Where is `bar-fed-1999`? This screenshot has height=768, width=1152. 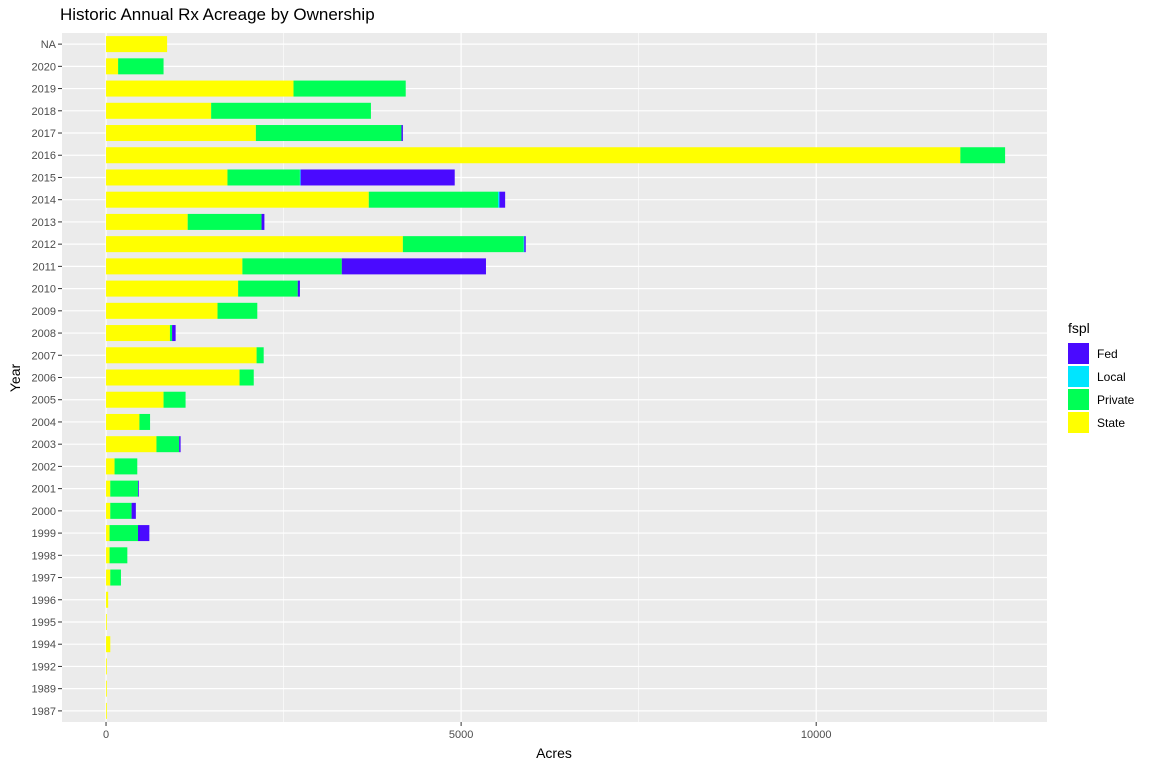
bar-fed-1999 is located at coordinates (143, 533).